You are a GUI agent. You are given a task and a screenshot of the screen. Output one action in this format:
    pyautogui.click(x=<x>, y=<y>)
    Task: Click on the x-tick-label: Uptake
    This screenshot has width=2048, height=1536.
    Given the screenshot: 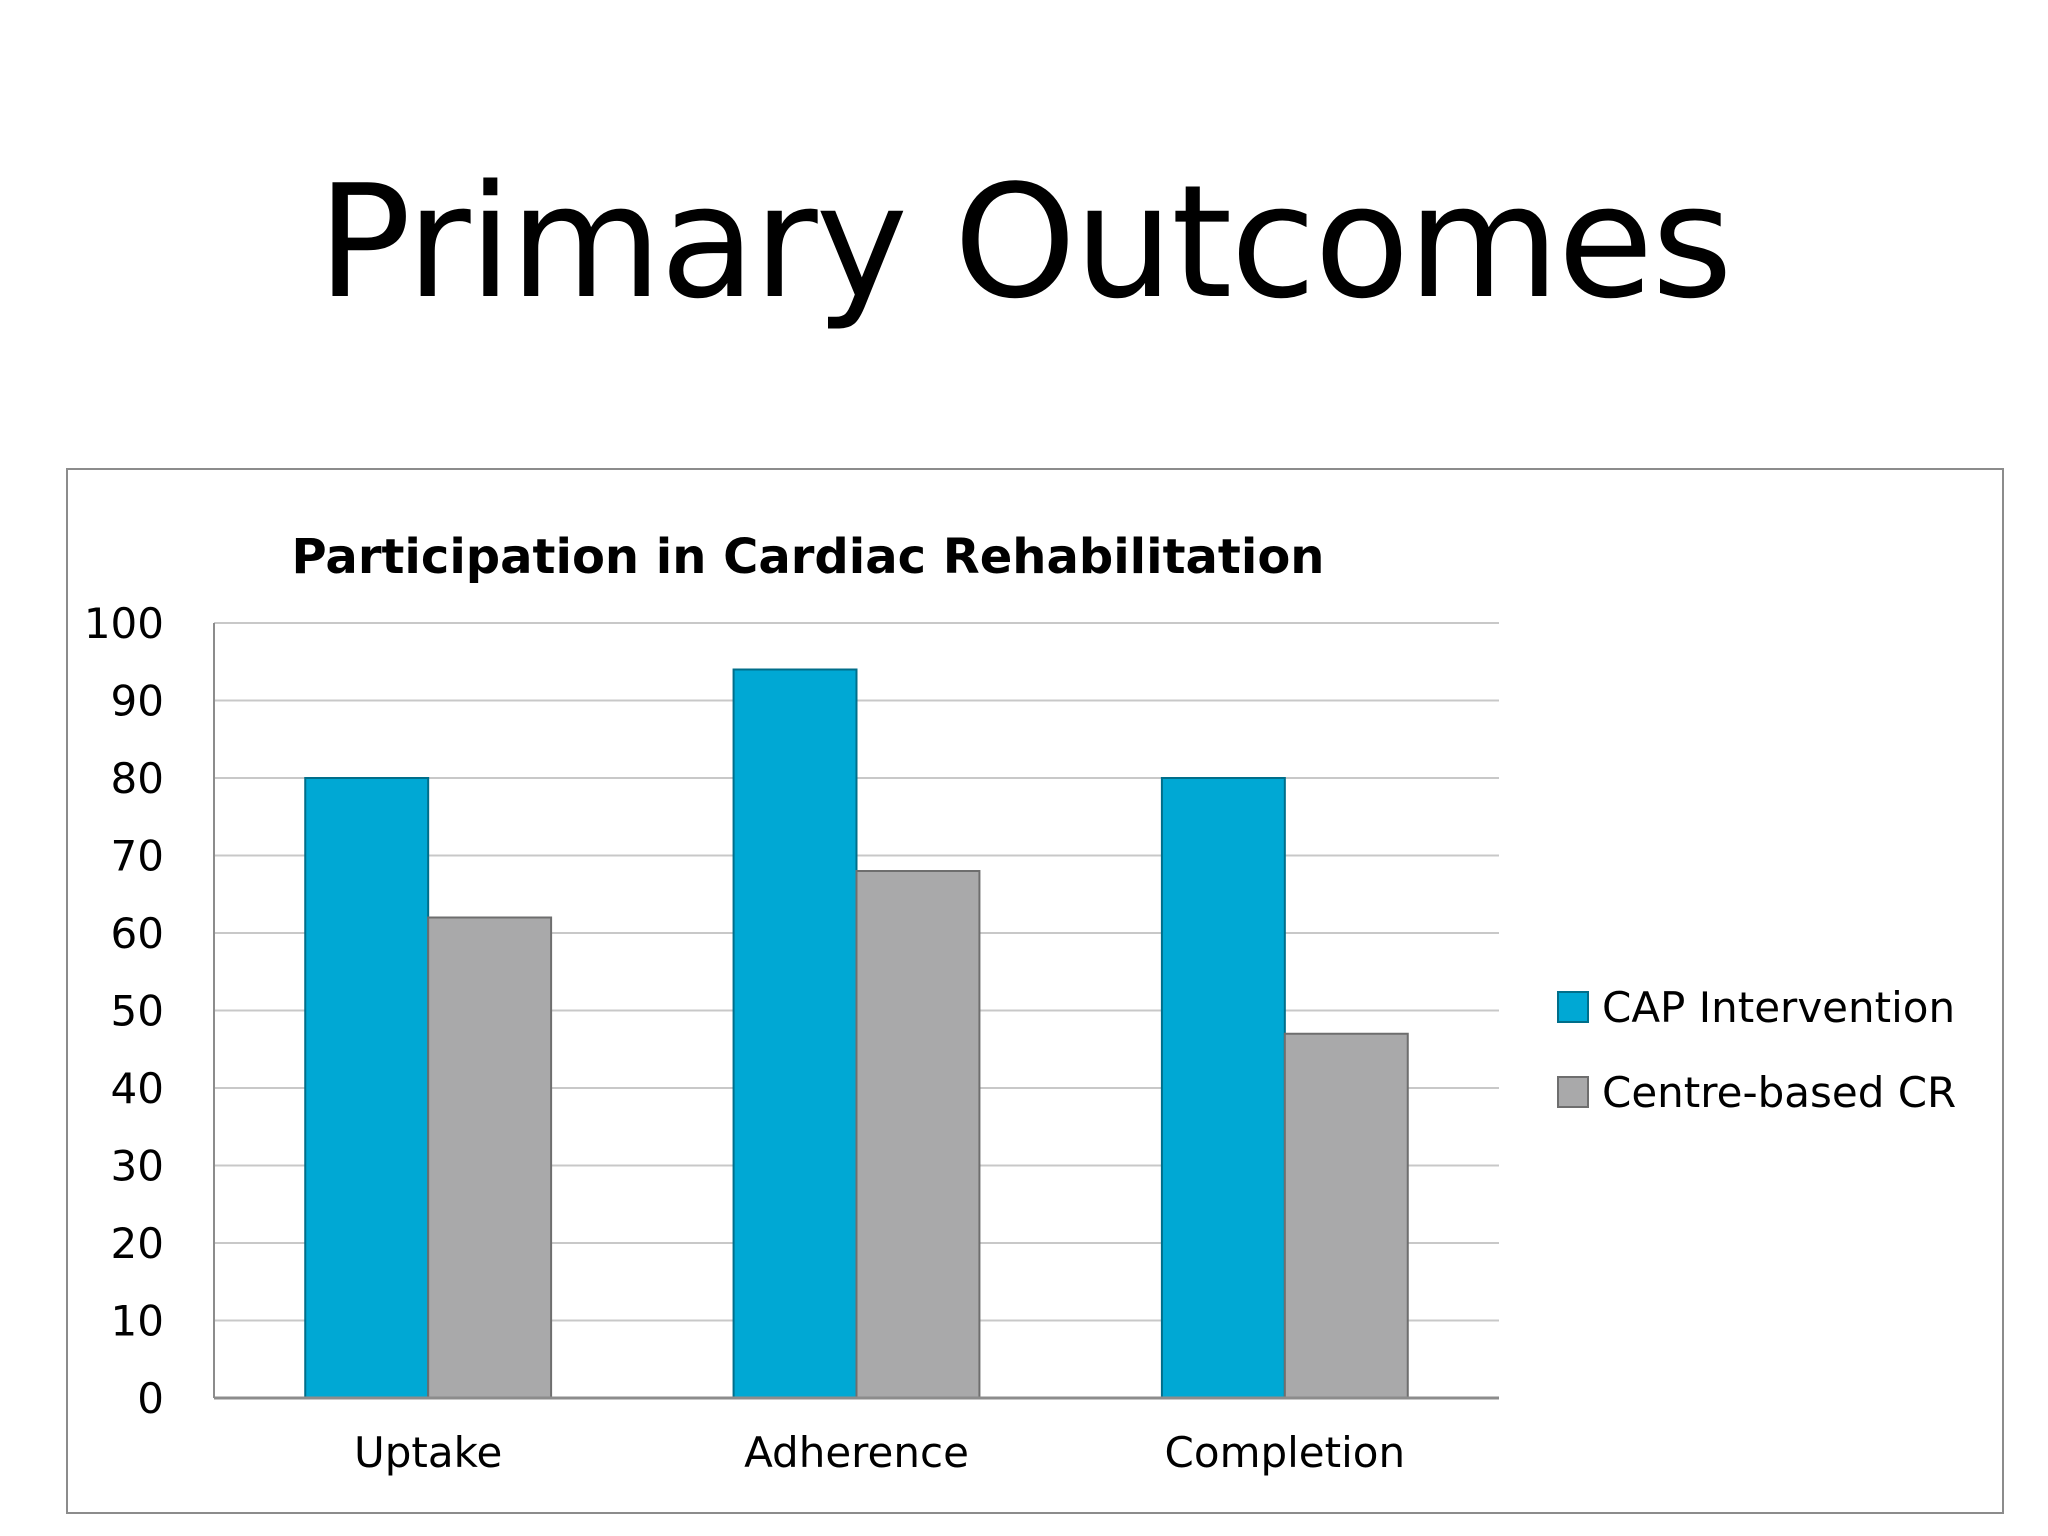 What is the action you would take?
    pyautogui.click(x=428, y=1452)
    